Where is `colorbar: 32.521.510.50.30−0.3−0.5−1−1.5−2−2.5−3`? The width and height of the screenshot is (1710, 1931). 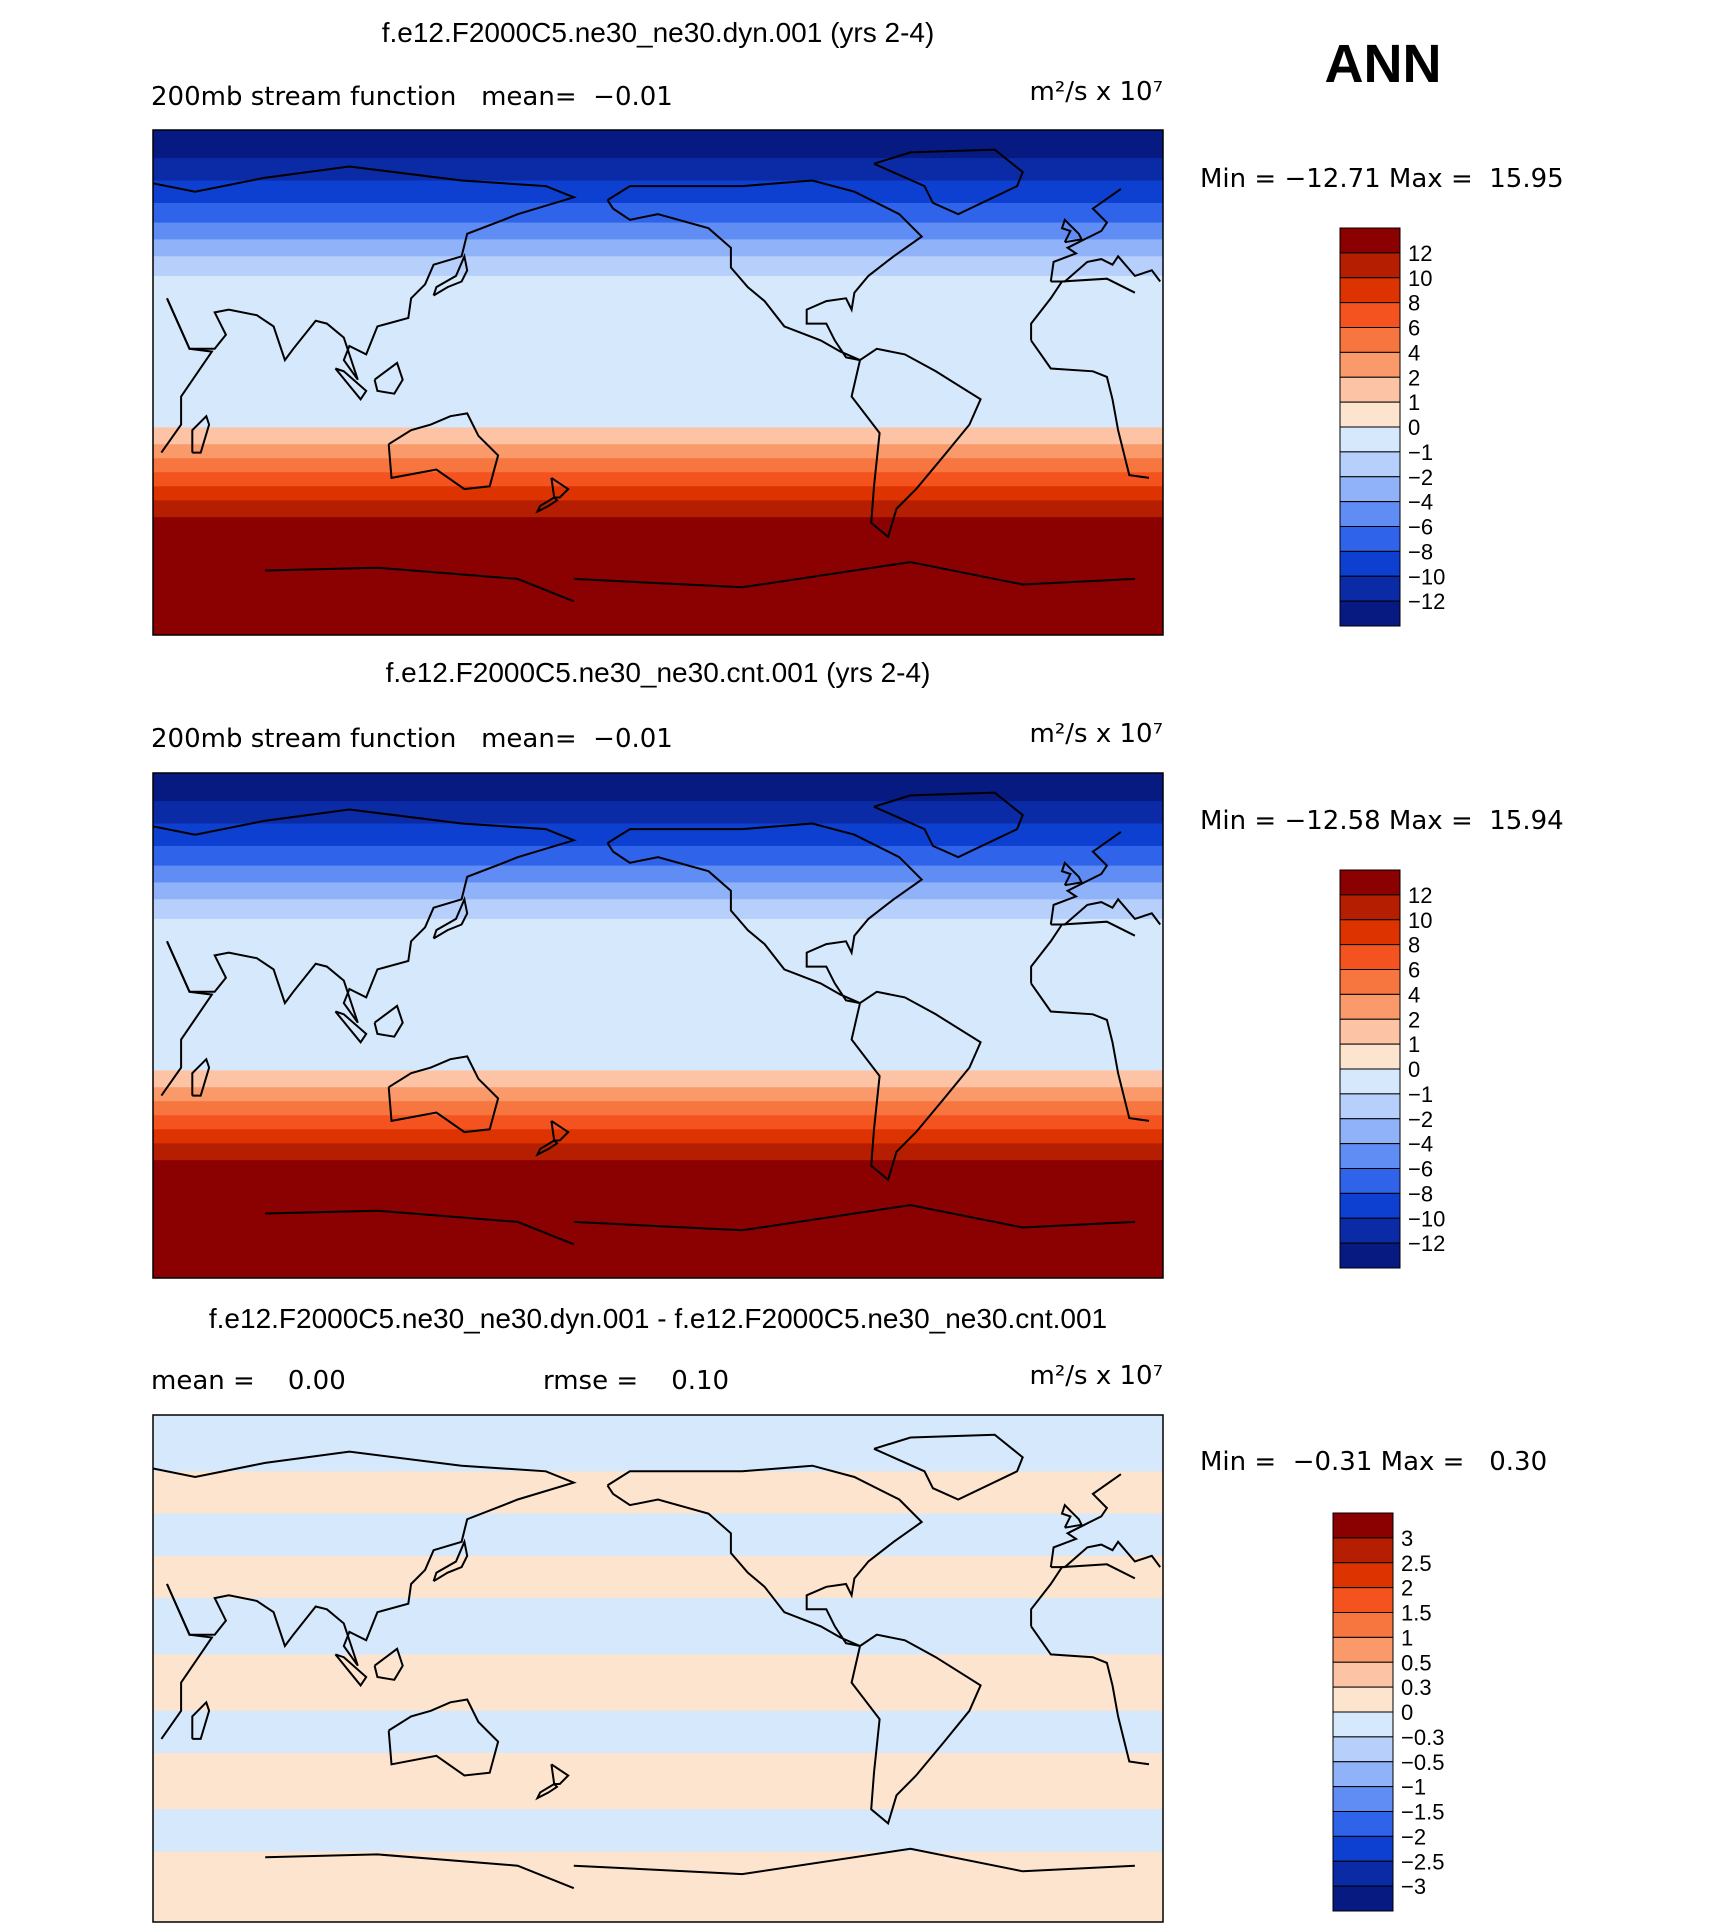
colorbar: 32.521.510.50.30−0.3−0.5−1−1.5−2−2.5−3 is located at coordinates (1388, 1712).